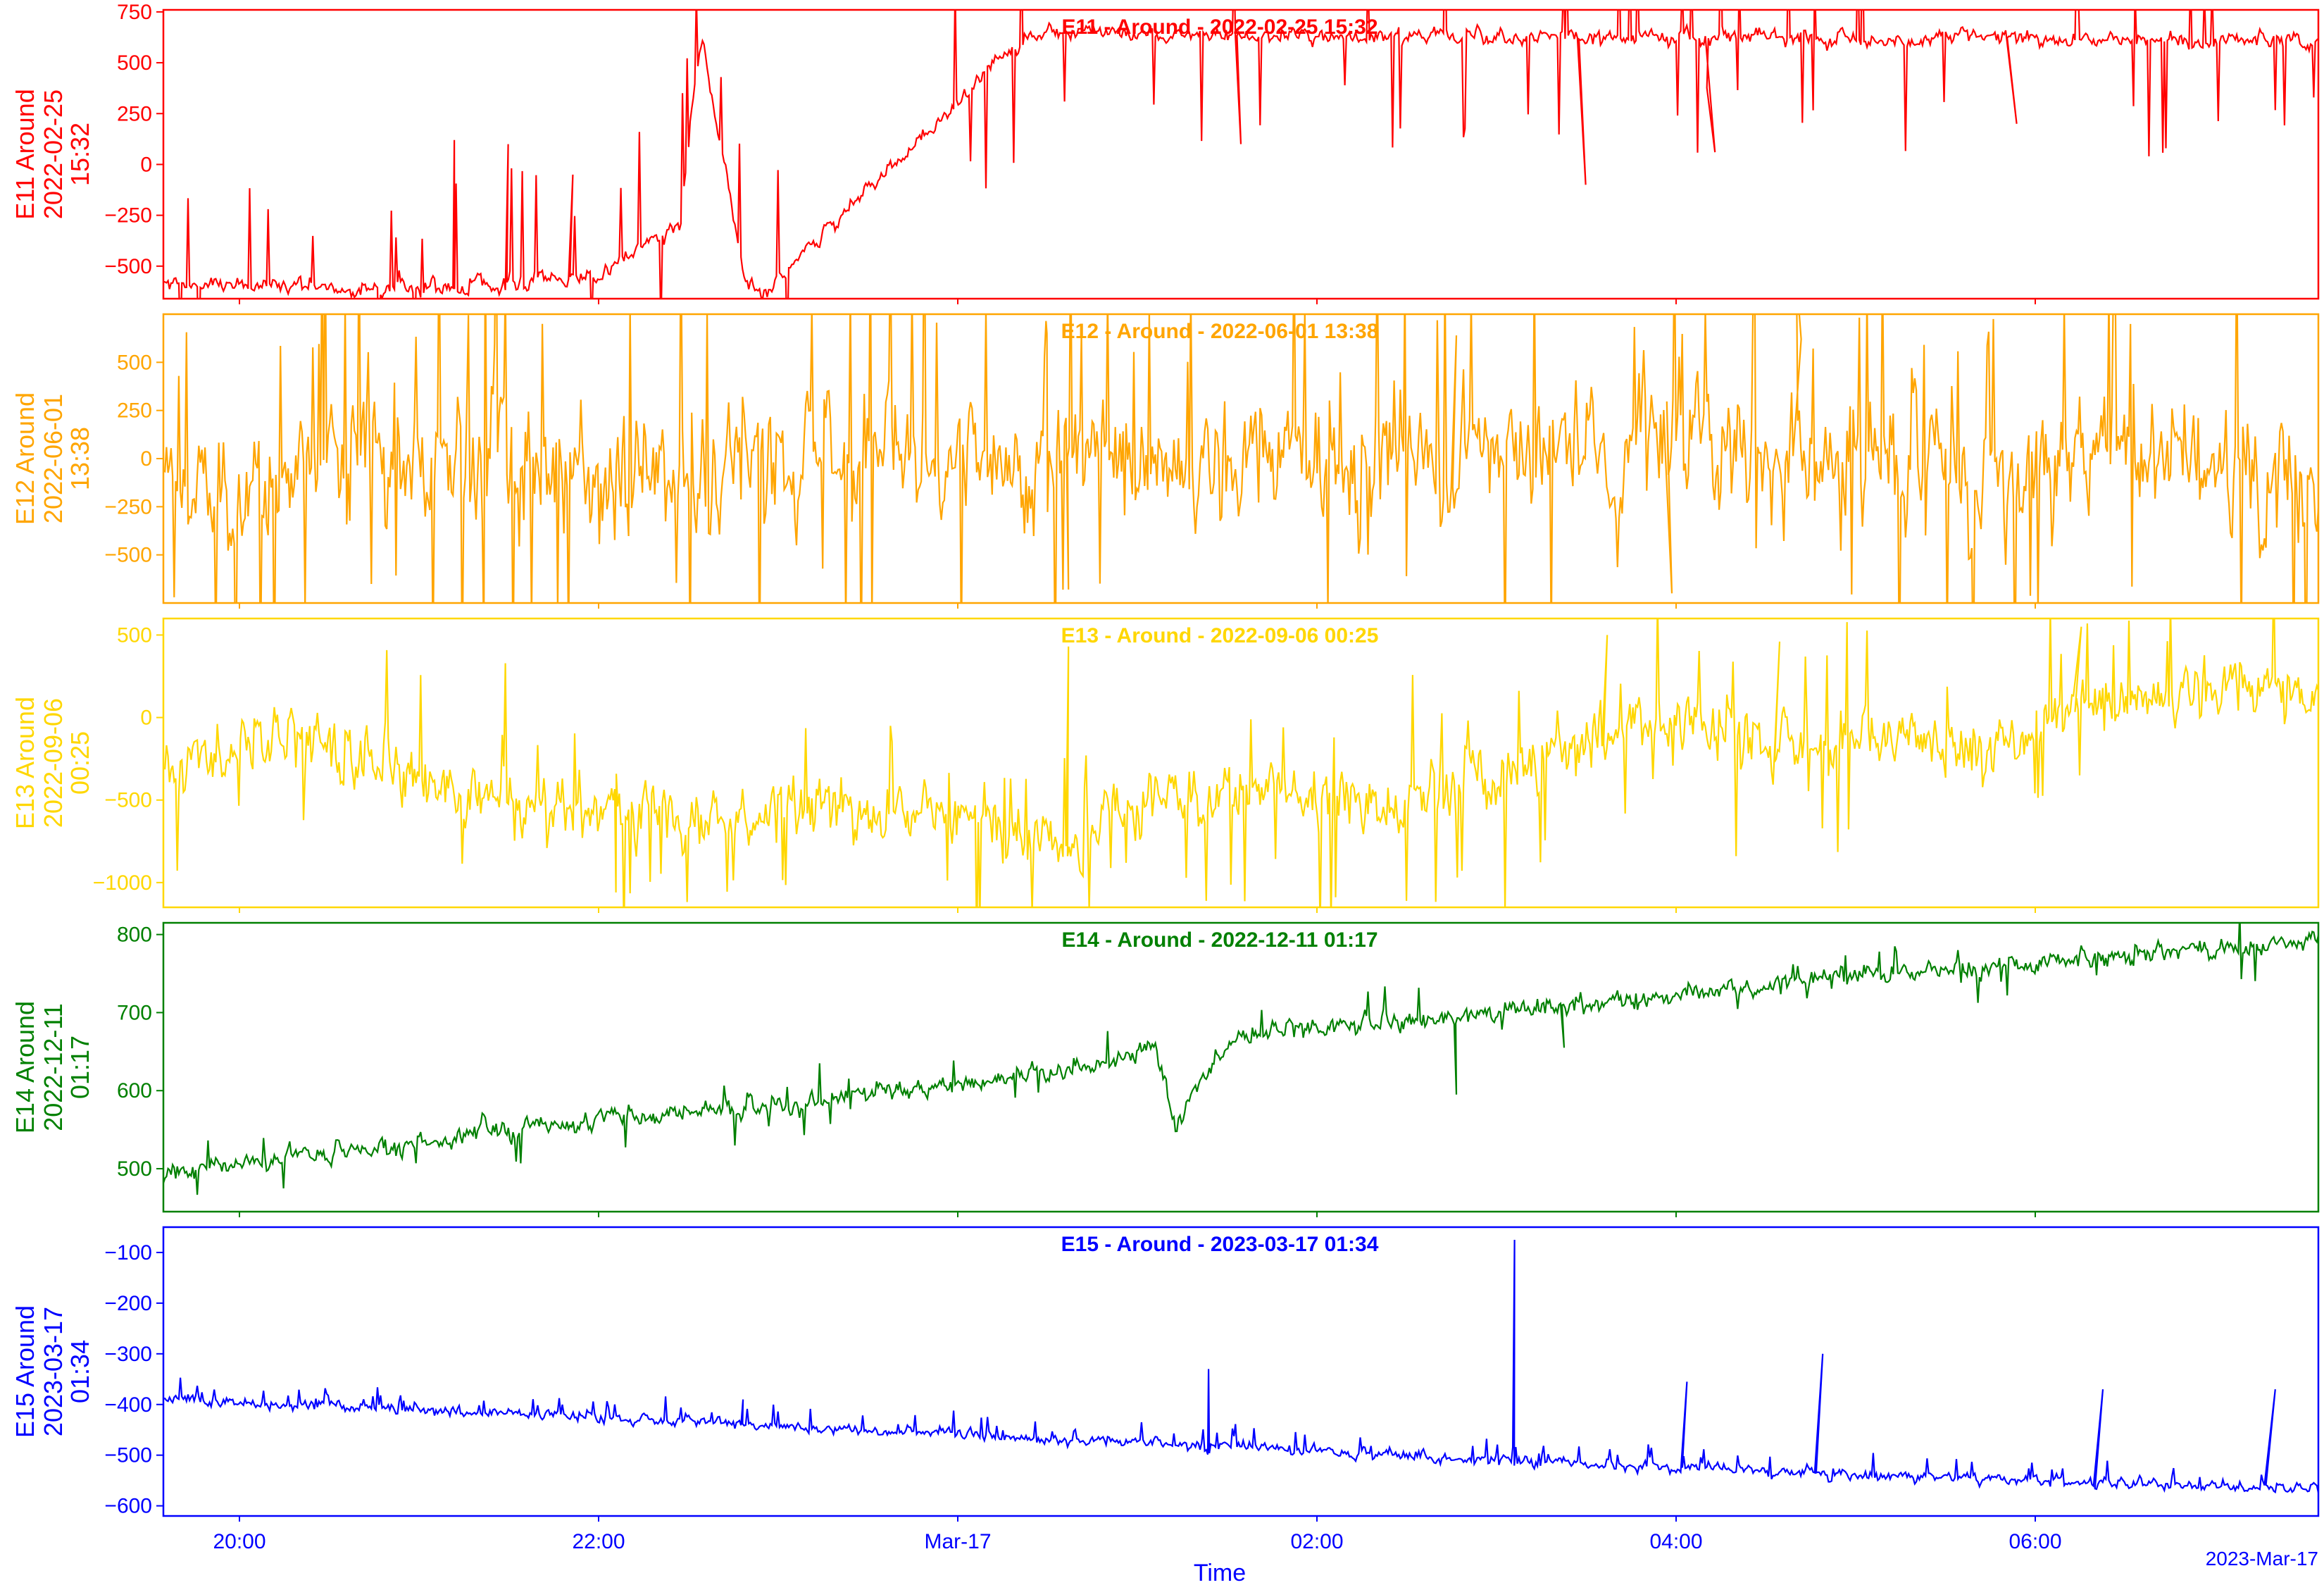  What do you see at coordinates (128, 1252) in the screenshot?
I see `y-tick-label-e15: −100` at bounding box center [128, 1252].